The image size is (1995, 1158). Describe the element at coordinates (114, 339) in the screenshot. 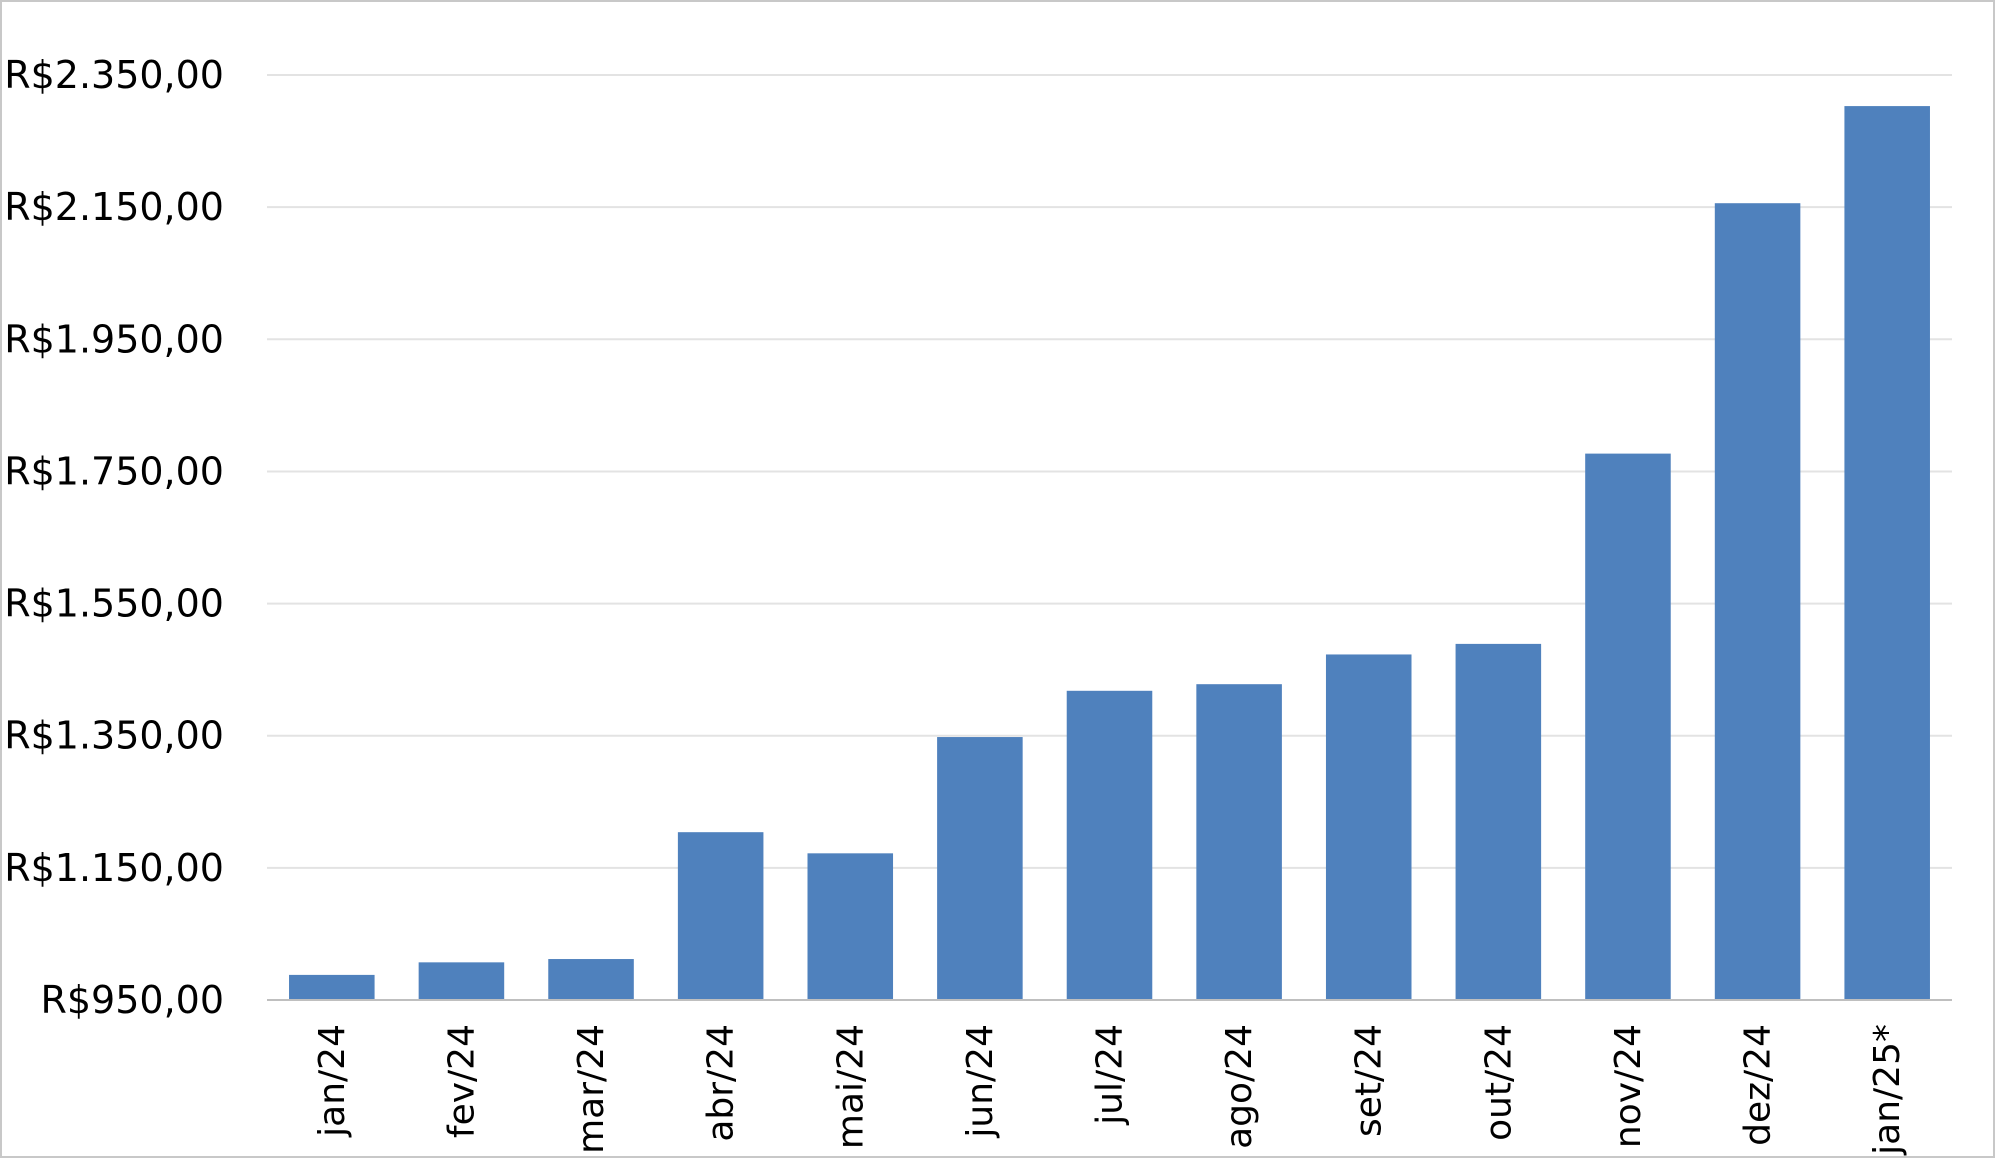

I see `y-tick-label: R$1.950,00` at that location.